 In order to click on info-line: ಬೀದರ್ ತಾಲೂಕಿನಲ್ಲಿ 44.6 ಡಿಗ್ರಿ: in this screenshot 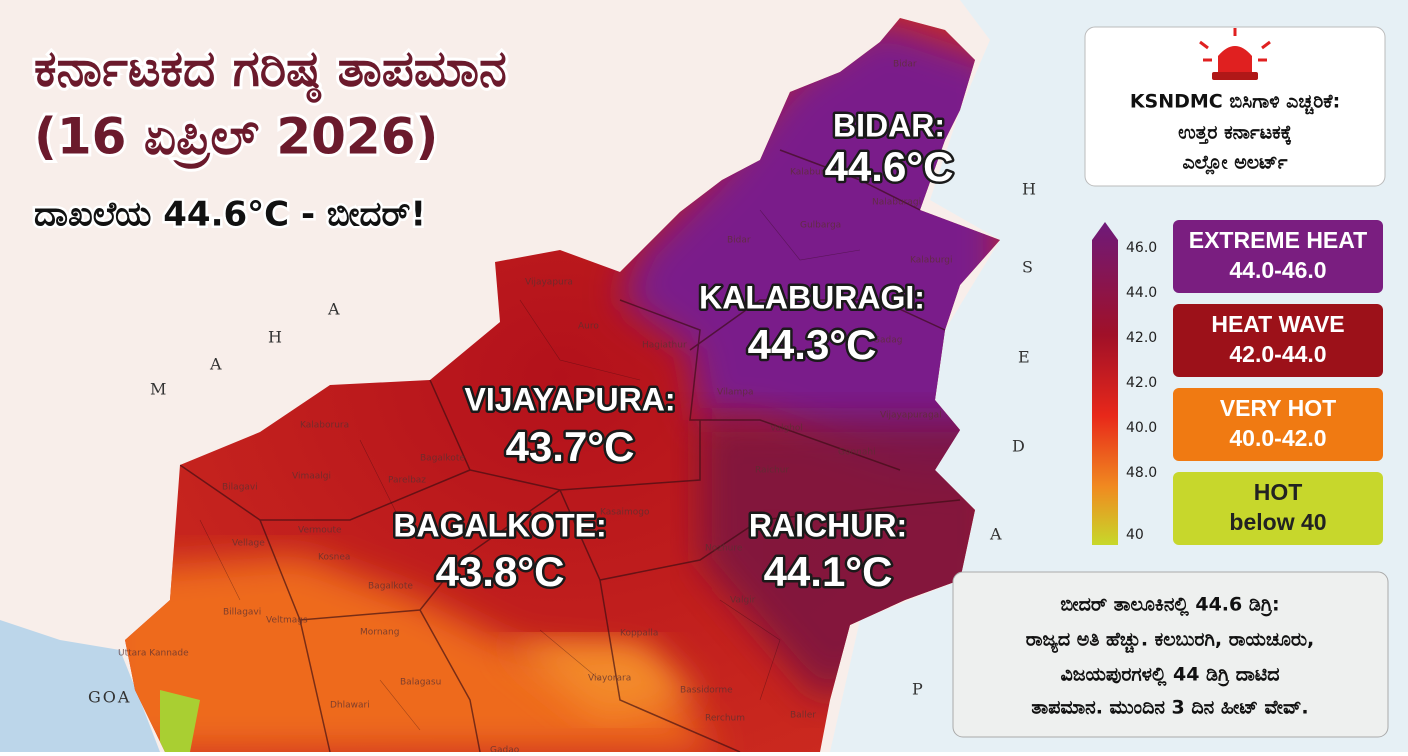, I will do `click(1169, 605)`.